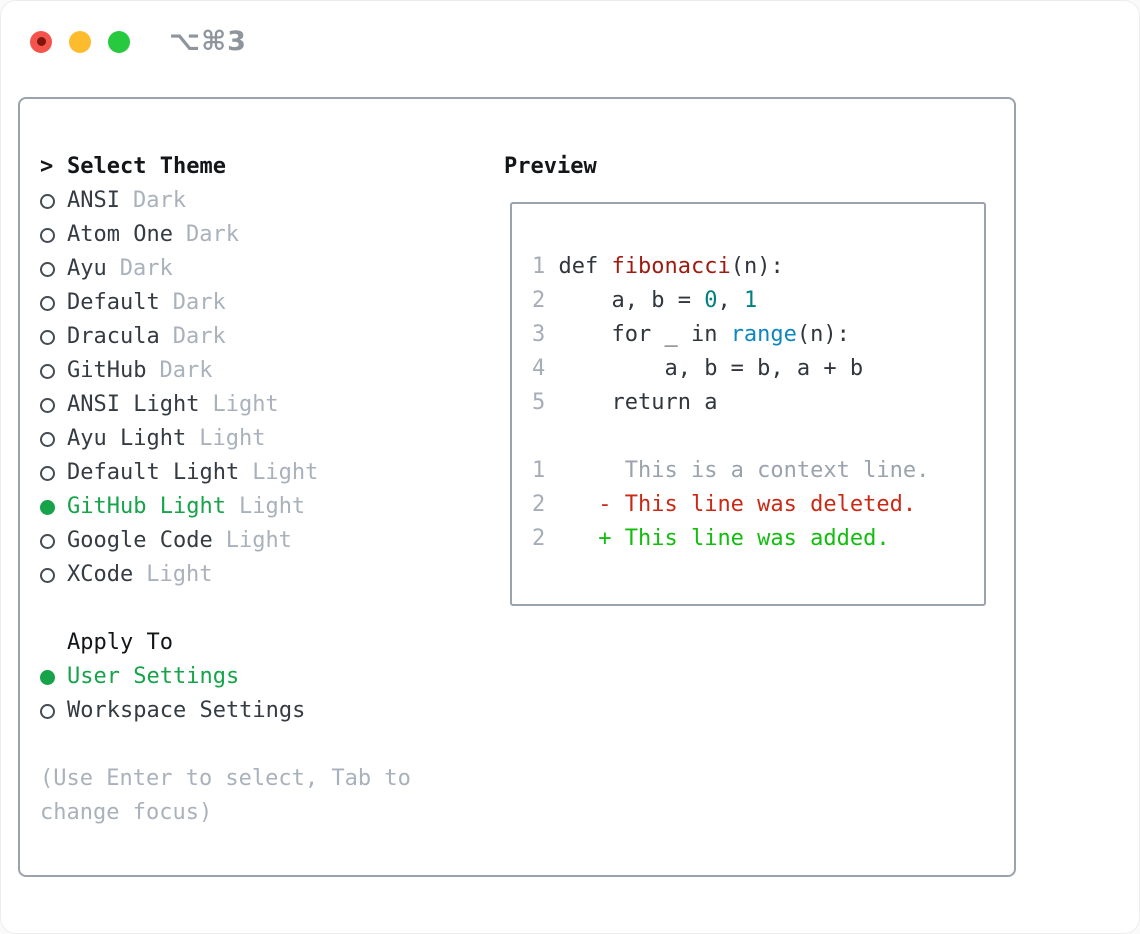 The width and height of the screenshot is (1140, 934). Describe the element at coordinates (730, 437) in the screenshot. I see `blank-line` at that location.